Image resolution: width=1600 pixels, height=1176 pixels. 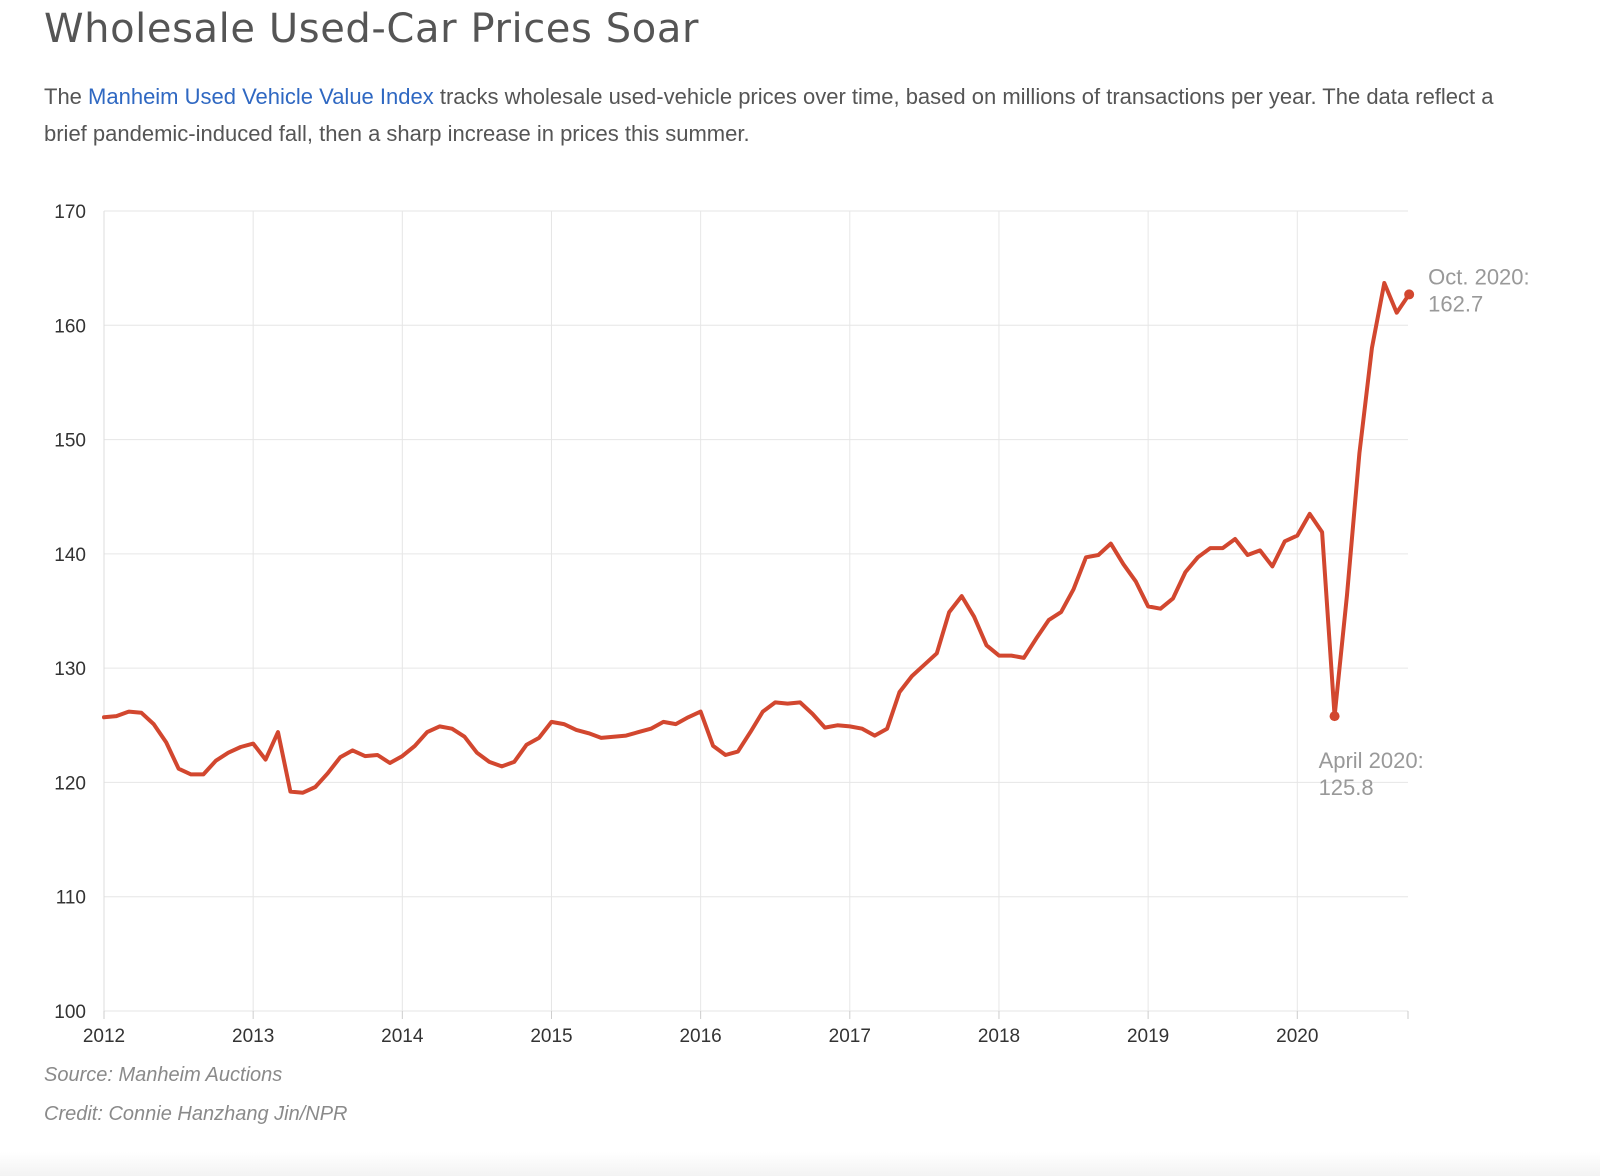 I want to click on y-tick-label-170: 170, so click(x=70, y=212).